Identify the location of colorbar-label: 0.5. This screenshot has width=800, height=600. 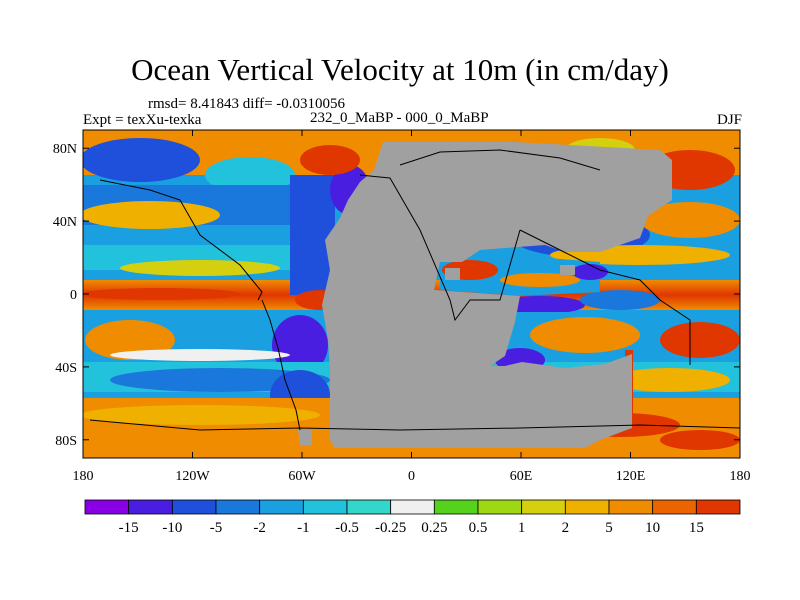
(478, 528).